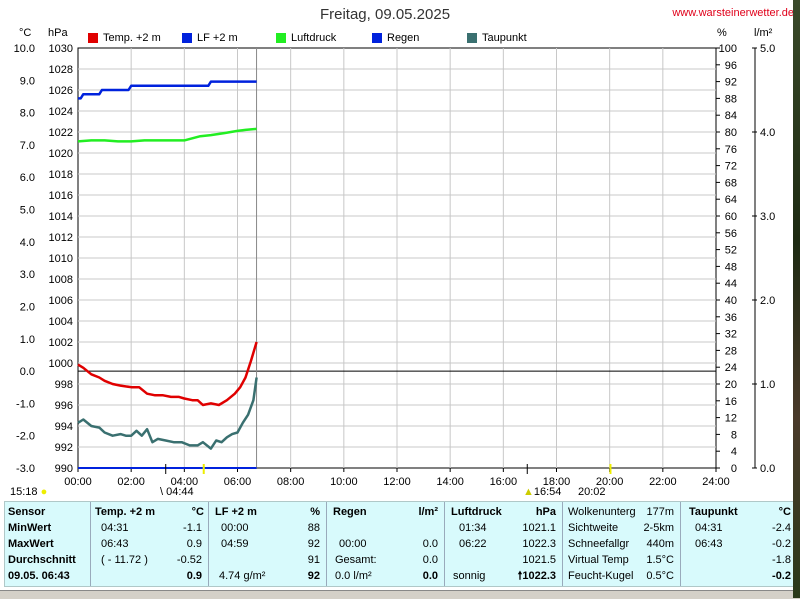 This screenshot has height=599, width=800. I want to click on pressure-tick-label: 1008, so click(61, 280).